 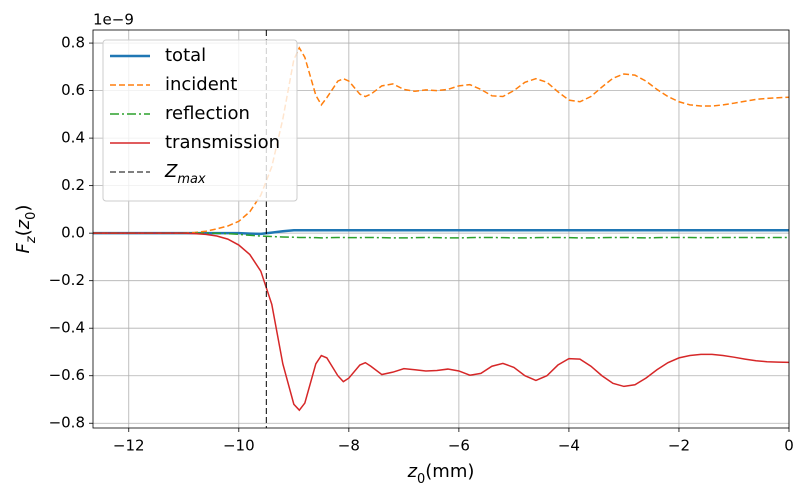 I want to click on label-part: max, so click(x=191, y=179).